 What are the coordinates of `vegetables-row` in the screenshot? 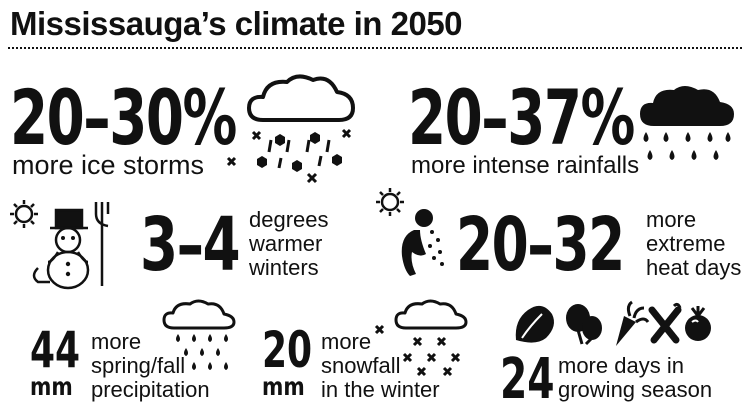 It's located at (613, 323).